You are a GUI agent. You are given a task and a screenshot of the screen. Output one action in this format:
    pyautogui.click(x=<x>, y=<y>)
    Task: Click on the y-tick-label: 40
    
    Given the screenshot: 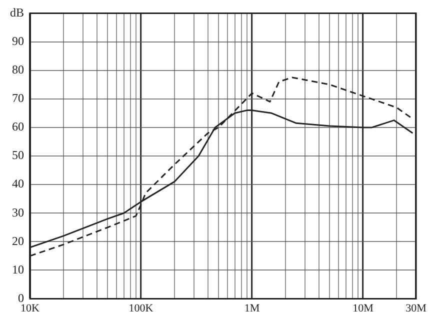 What is the action you would take?
    pyautogui.click(x=18, y=183)
    